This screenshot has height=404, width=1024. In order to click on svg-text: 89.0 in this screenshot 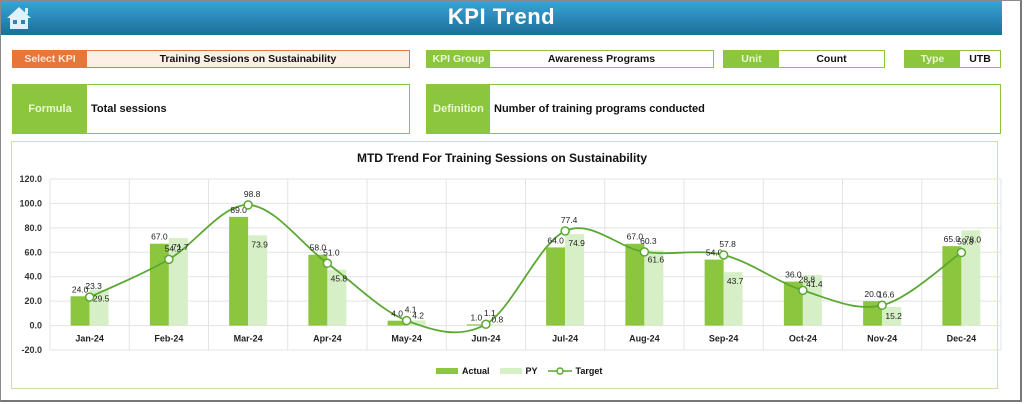, I will do `click(238, 210)`.